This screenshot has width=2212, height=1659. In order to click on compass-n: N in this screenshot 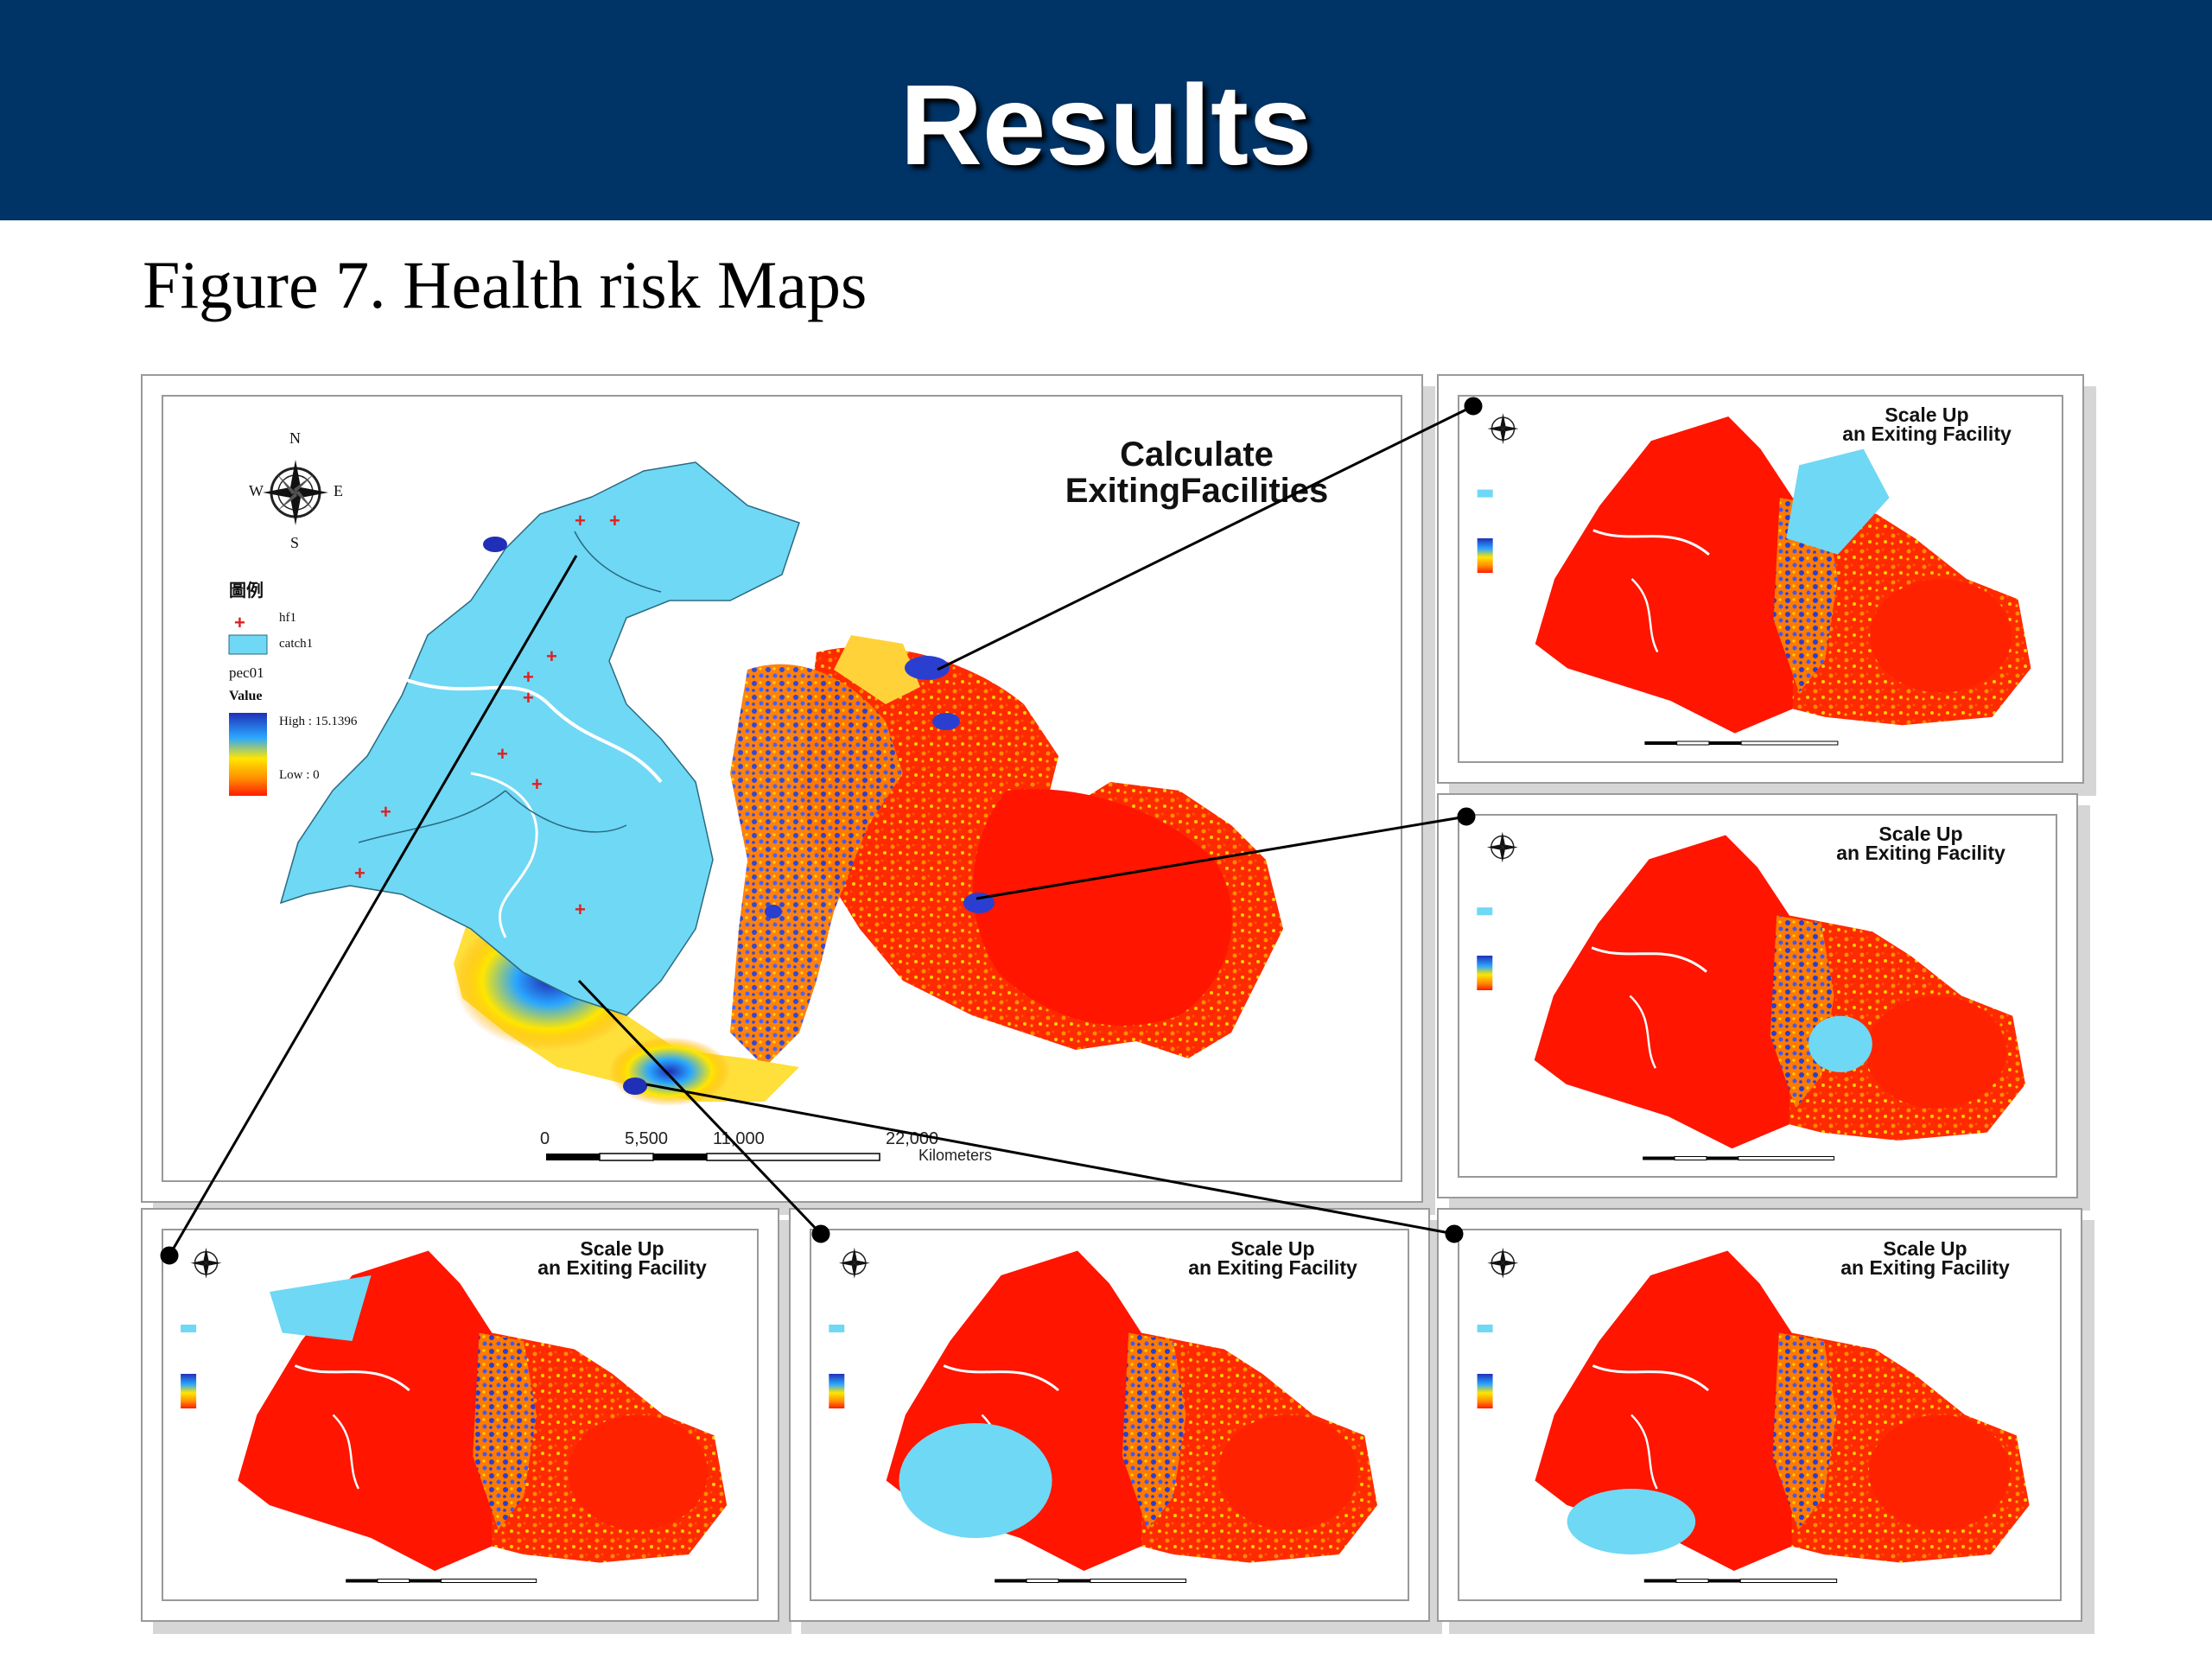, I will do `click(295, 438)`.